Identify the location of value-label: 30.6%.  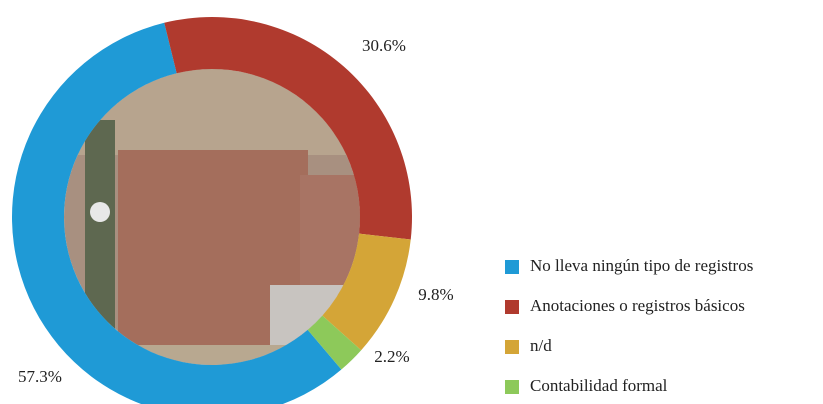
(384, 45).